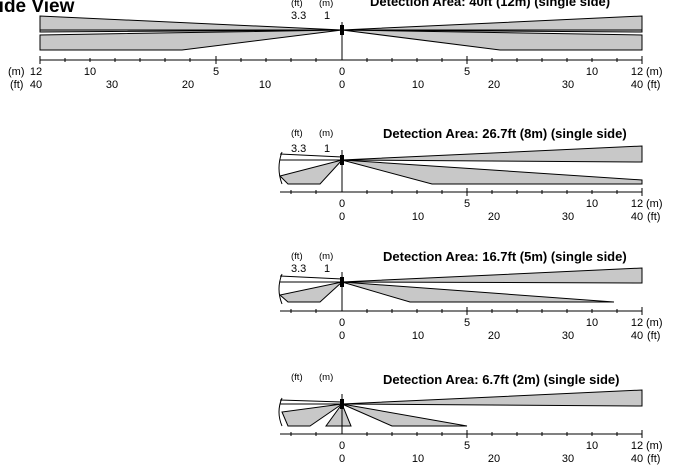 The width and height of the screenshot is (687, 467). Describe the element at coordinates (37, 8) in the screenshot. I see `side-view-title: Side View` at that location.